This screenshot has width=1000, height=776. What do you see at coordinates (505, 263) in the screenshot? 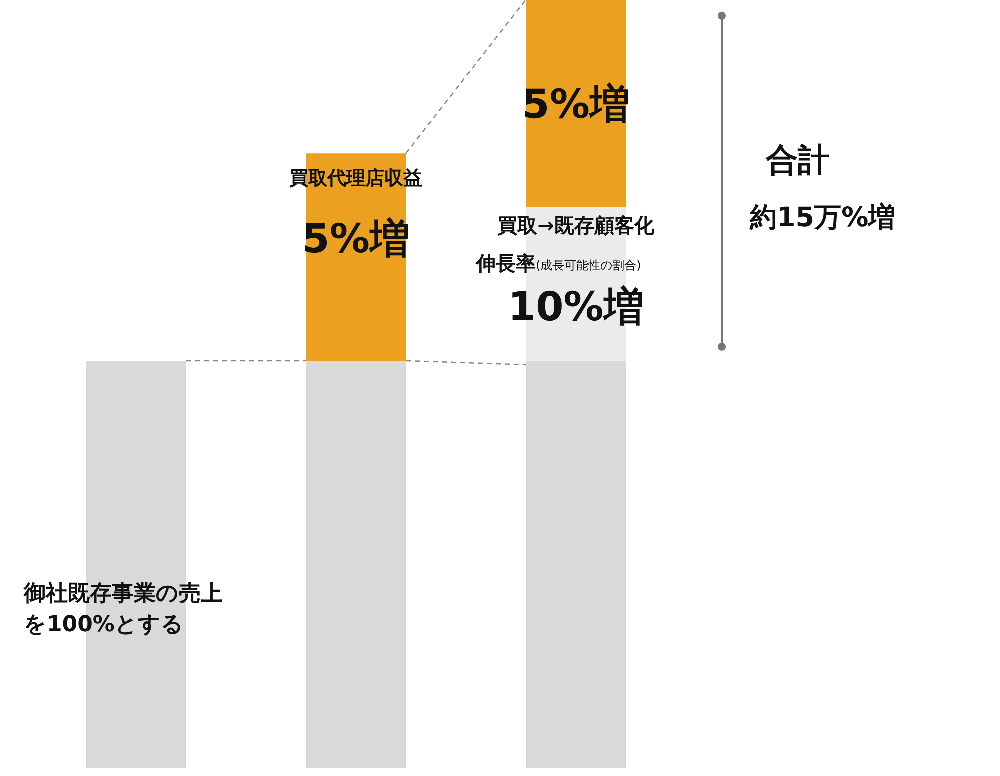
I see `annotation: 伸長率` at bounding box center [505, 263].